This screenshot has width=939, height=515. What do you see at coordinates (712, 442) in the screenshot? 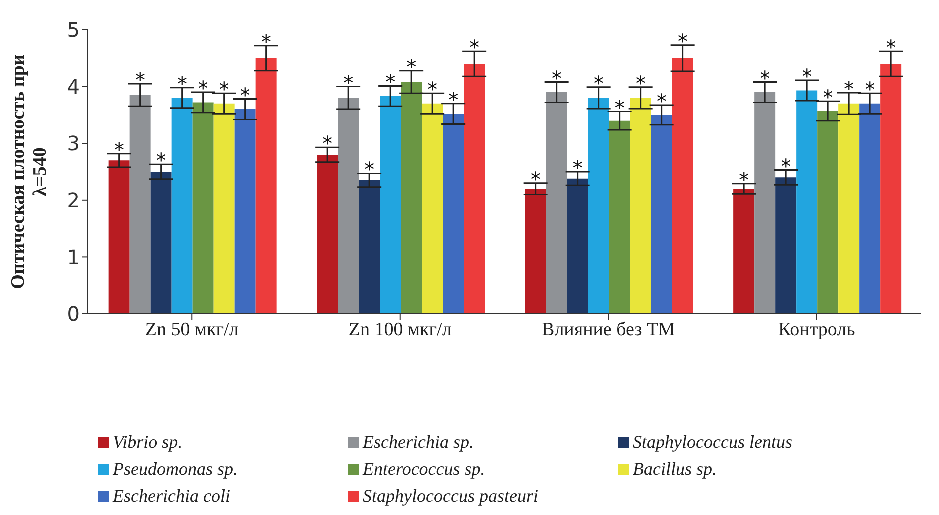
I see `legend-label: Staphylococcus lentus` at bounding box center [712, 442].